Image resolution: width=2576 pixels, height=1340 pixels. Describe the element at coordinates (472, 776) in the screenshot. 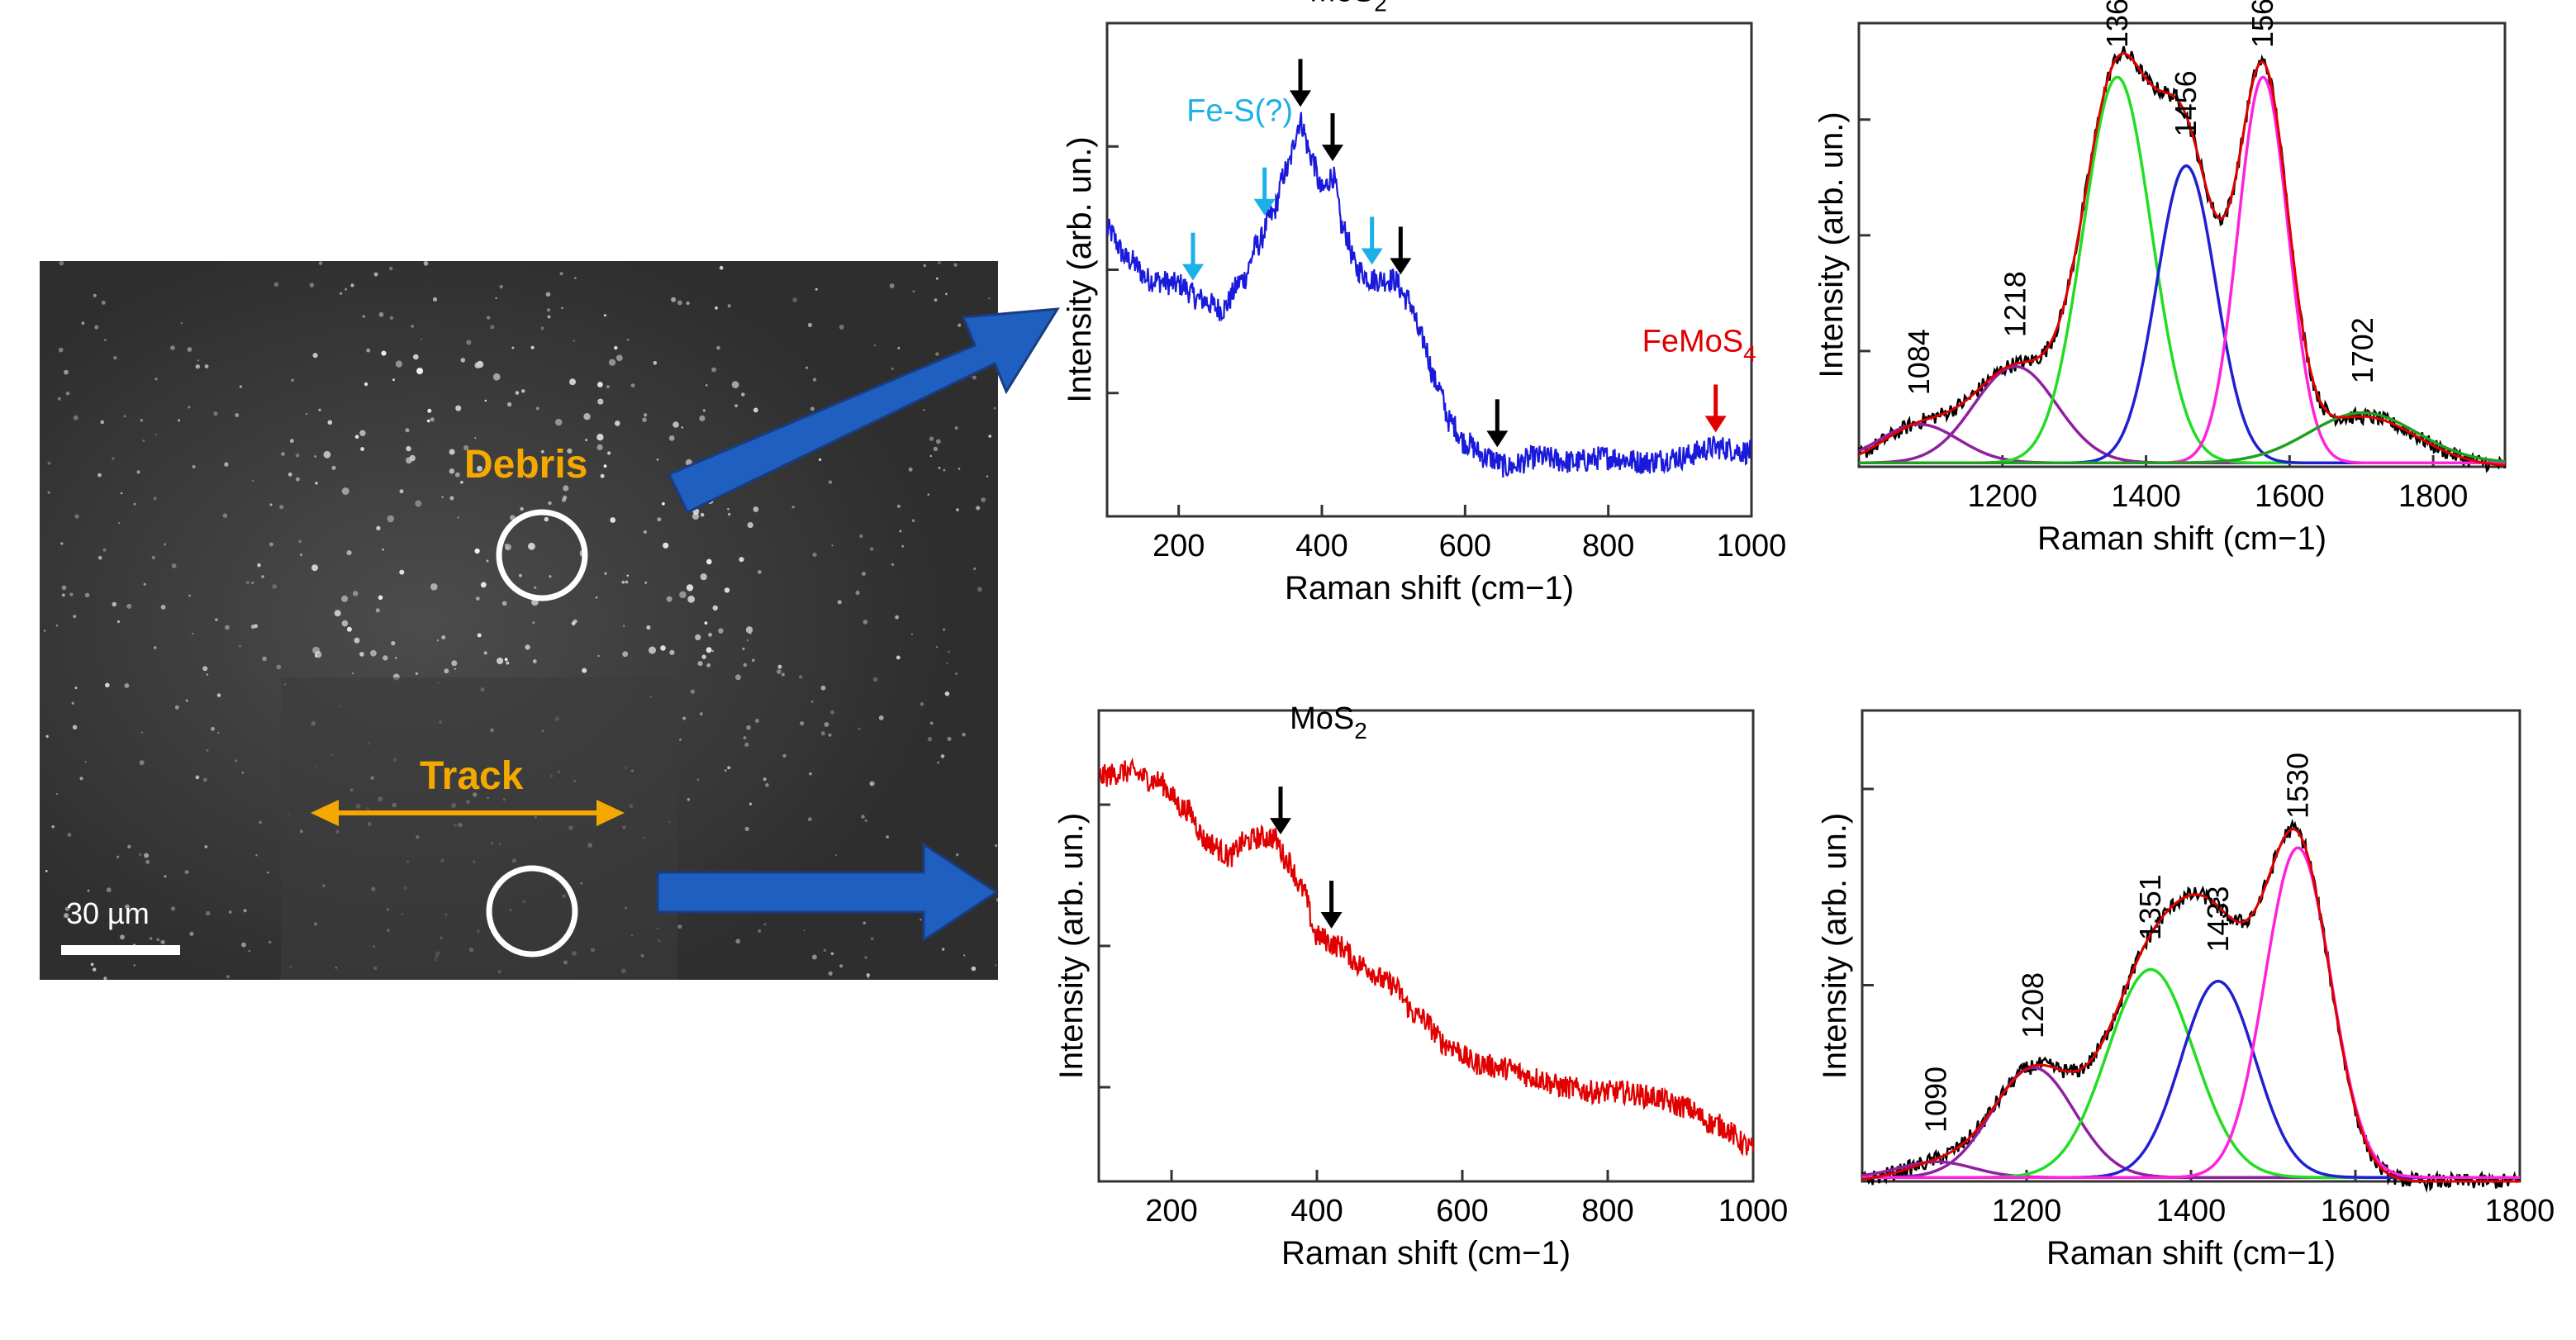

I see `track-label: Track` at that location.